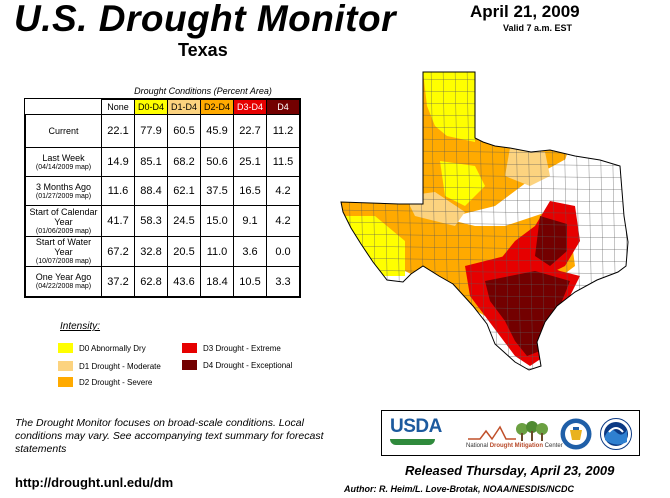 The image size is (670, 498). What do you see at coordinates (184, 191) in the screenshot?
I see `table-cell: 62.1` at bounding box center [184, 191].